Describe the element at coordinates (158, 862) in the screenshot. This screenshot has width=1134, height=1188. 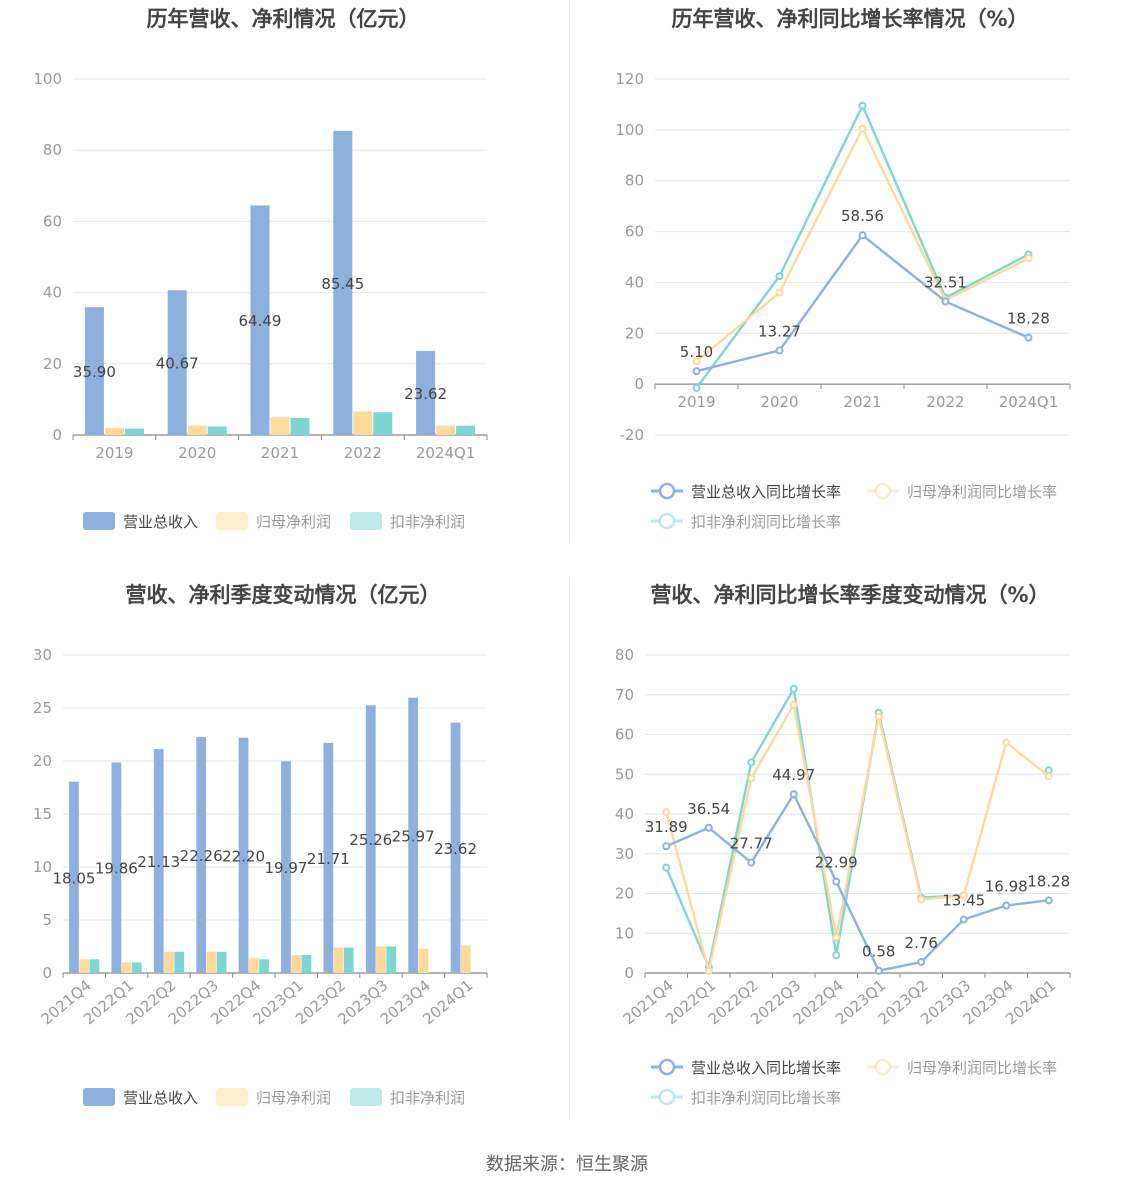
I see `data-label: 21.13` at that location.